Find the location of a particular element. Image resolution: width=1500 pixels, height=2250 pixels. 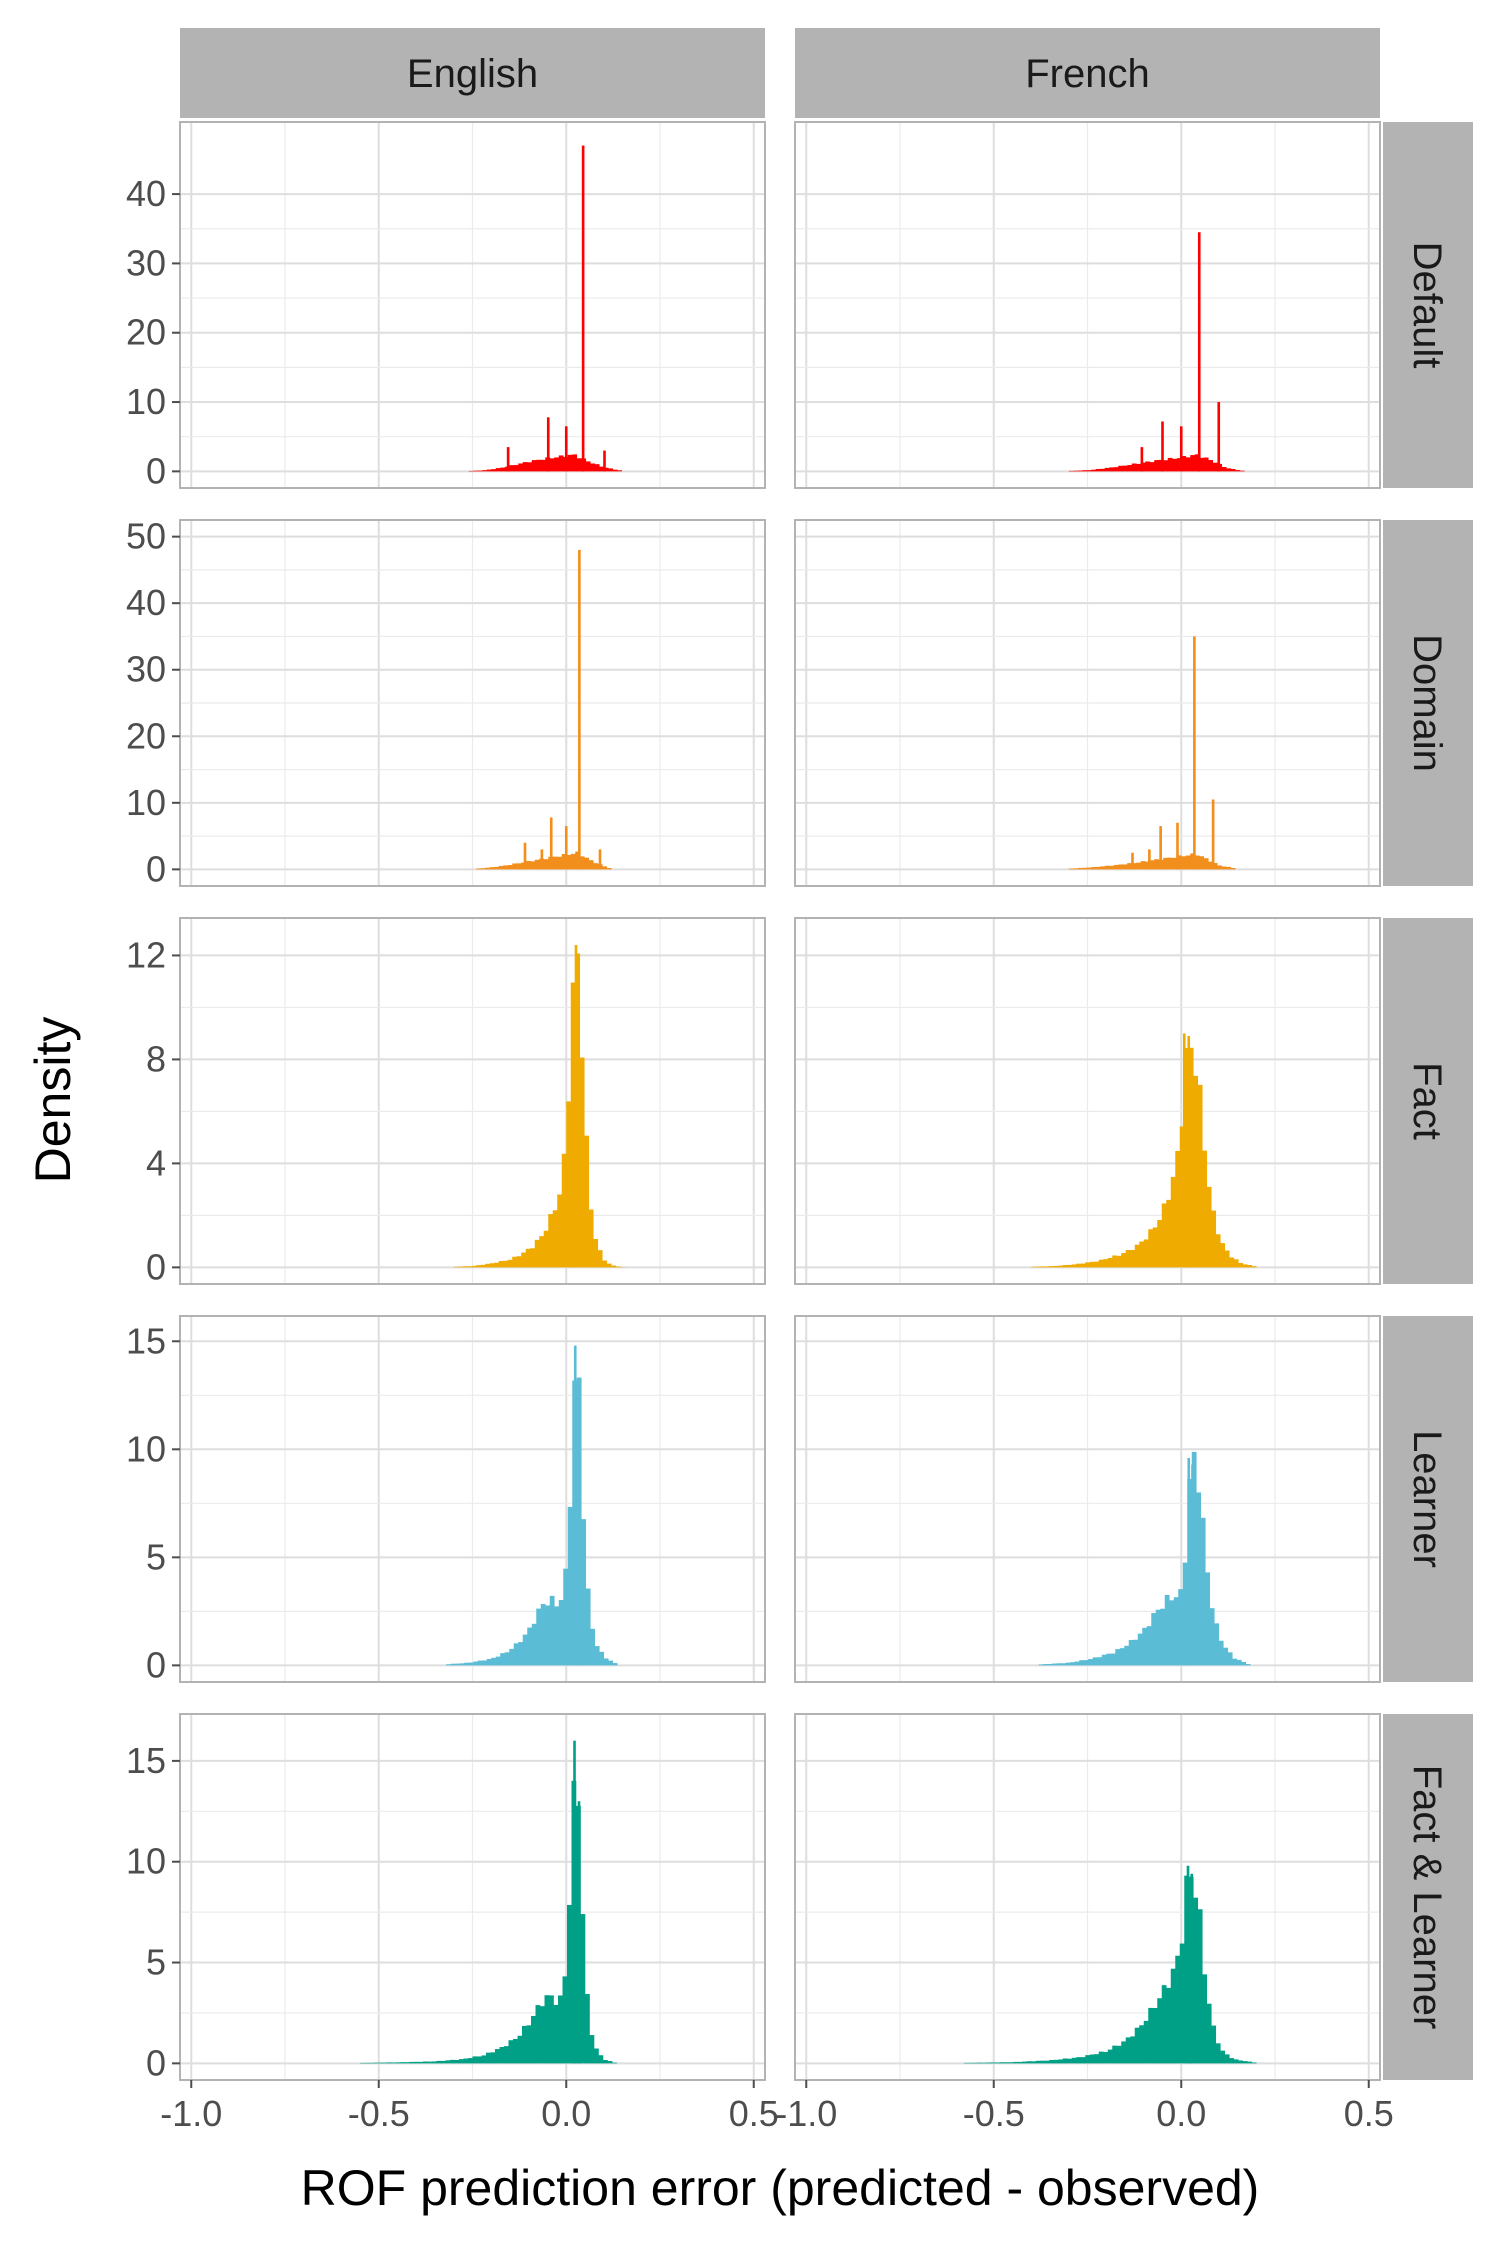

y-tick-label: 12 is located at coordinates (146, 954).